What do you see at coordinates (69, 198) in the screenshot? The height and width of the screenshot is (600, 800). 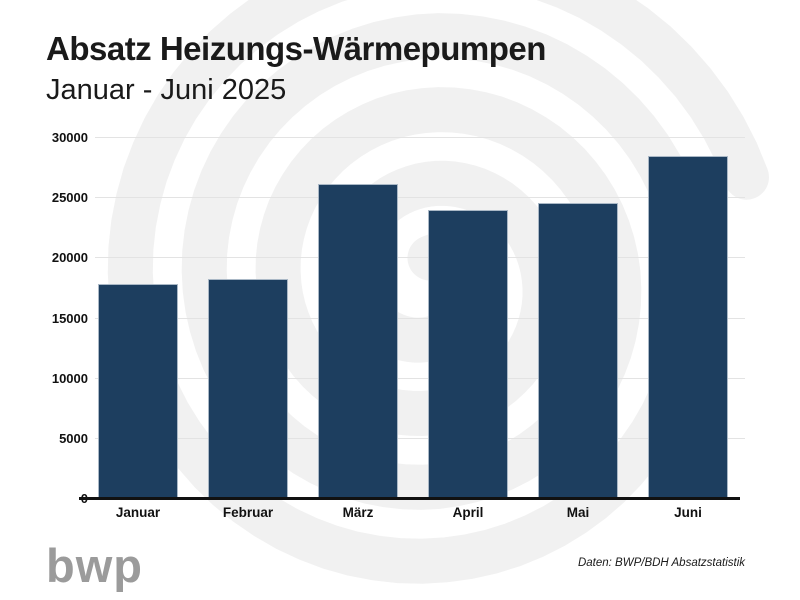 I see `y-tick-label: 25000` at bounding box center [69, 198].